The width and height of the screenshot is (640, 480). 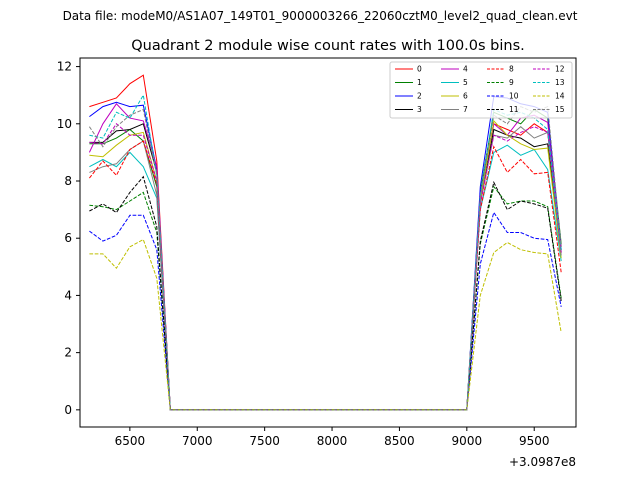 What do you see at coordinates (419, 96) in the screenshot?
I see `legend-label-2: 2` at bounding box center [419, 96].